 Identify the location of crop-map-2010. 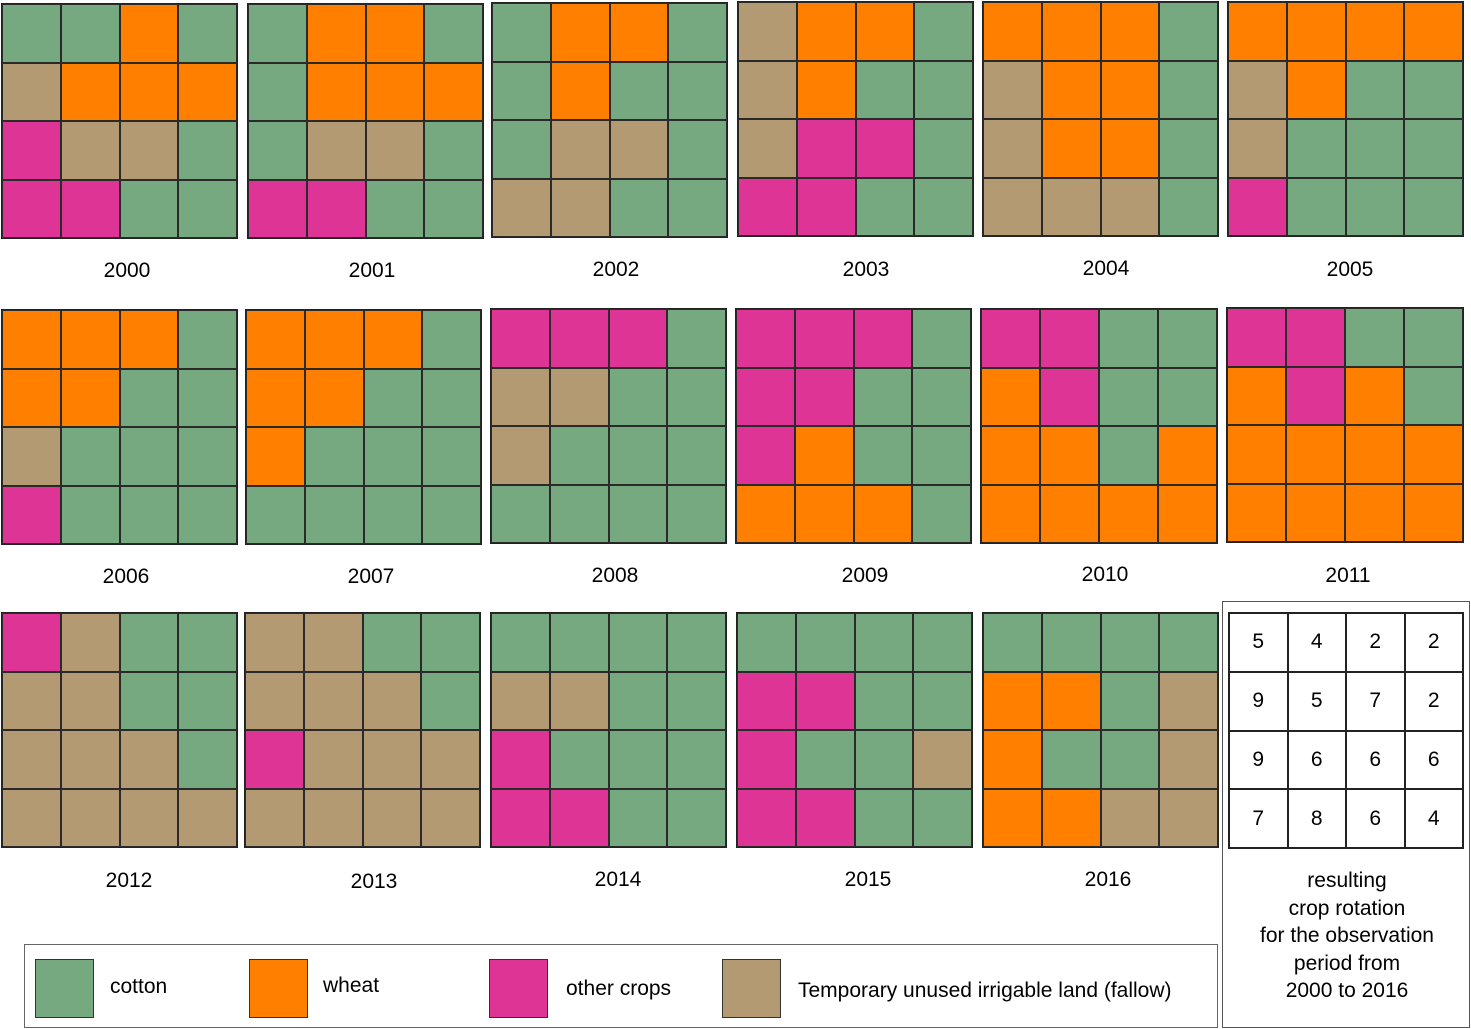
(1099, 426).